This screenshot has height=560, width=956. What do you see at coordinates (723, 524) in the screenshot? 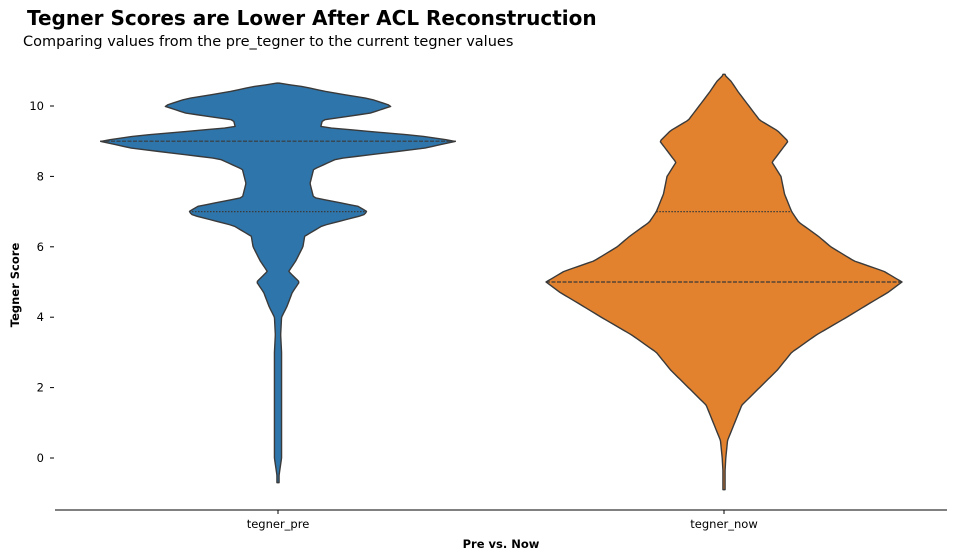
I see `x-tick-label-tegner-now: tegner_now` at bounding box center [723, 524].